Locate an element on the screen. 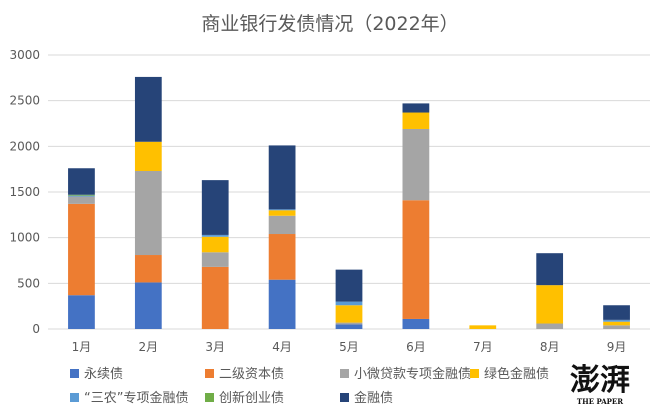  x-tick-label: 9月 is located at coordinates (617, 347).